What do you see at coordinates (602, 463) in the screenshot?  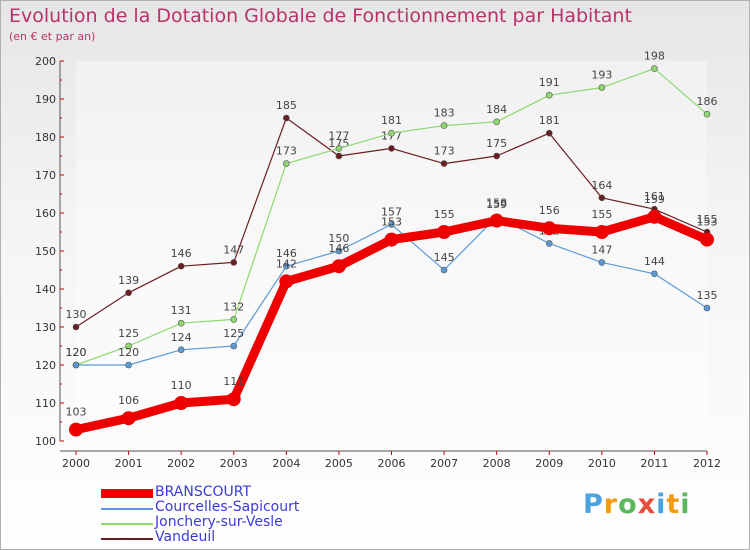 I see `x-tick-label: 2010` at bounding box center [602, 463].